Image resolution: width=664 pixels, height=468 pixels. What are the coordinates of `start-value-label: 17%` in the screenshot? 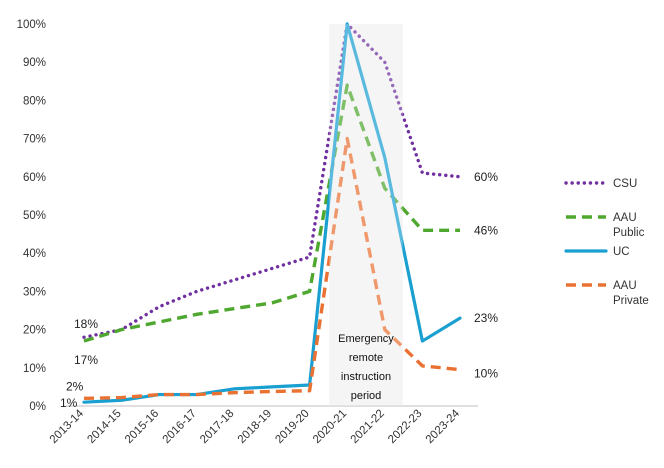 It's located at (86, 360).